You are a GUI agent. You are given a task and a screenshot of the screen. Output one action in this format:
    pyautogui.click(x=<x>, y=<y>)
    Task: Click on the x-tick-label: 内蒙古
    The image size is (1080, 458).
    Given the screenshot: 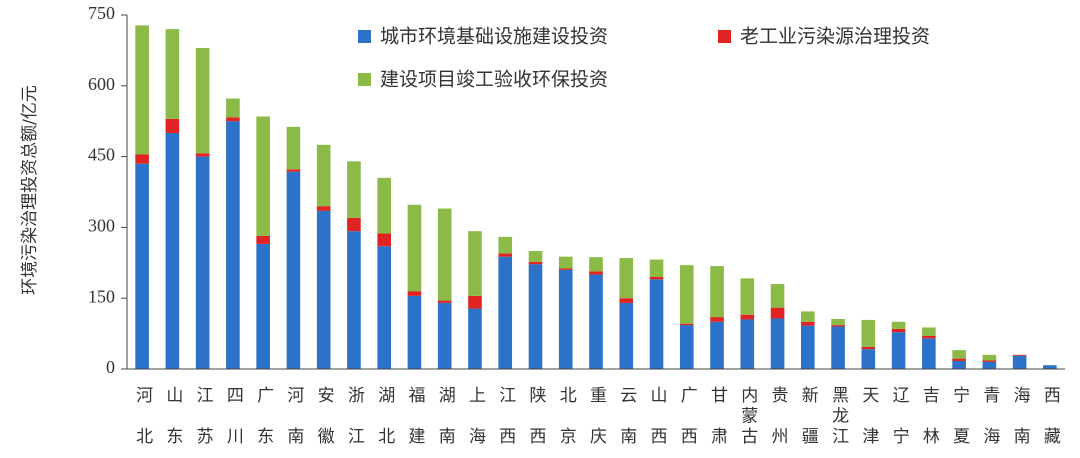 What is the action you would take?
    pyautogui.click(x=747, y=417)
    